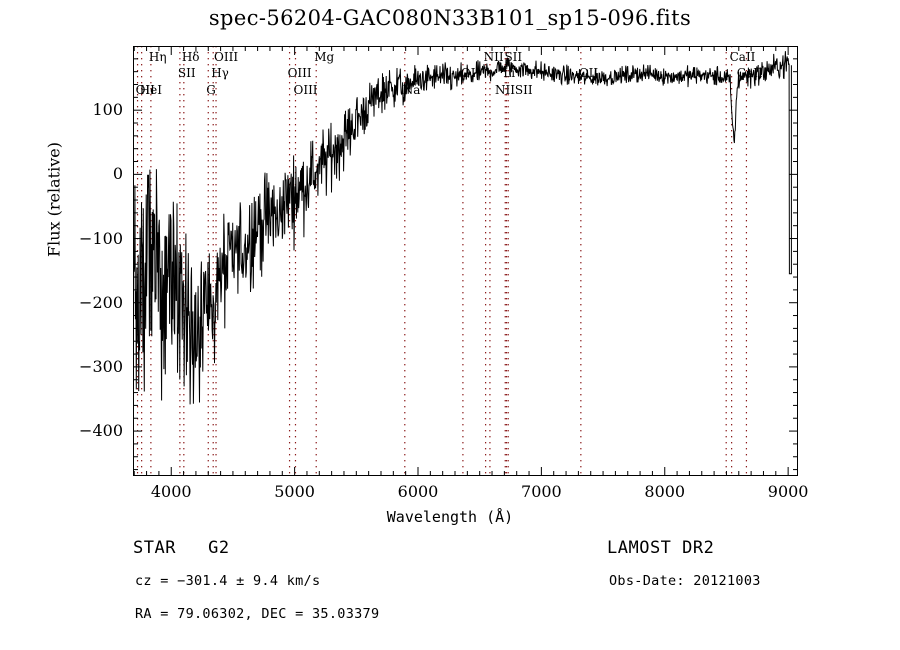 This screenshot has width=900, height=650. What do you see at coordinates (513, 90) in the screenshot?
I see `spectral-line-label: NIISII` at bounding box center [513, 90].